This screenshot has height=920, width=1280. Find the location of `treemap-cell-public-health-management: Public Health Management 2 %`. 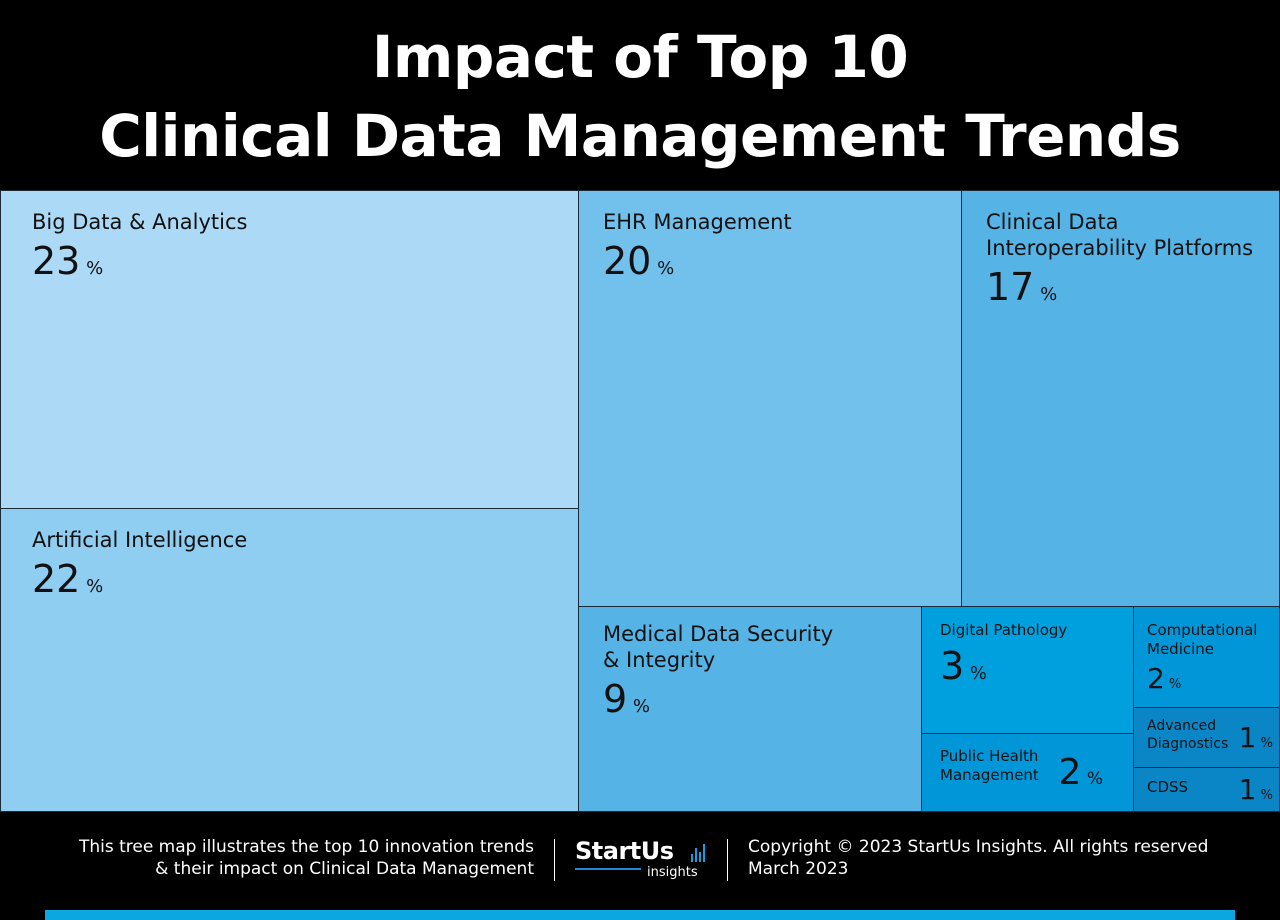

treemap-cell-public-health-management: Public Health Management 2 % is located at coordinates (1027, 772).